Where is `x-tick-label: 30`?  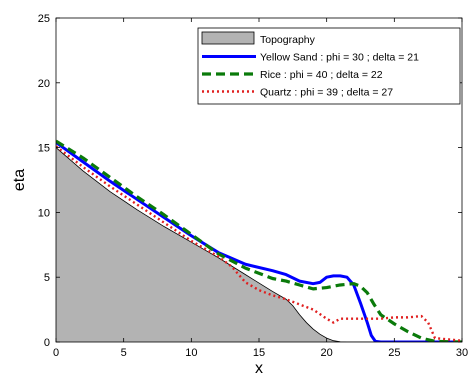 x-tick-label: 30 is located at coordinates (462, 353).